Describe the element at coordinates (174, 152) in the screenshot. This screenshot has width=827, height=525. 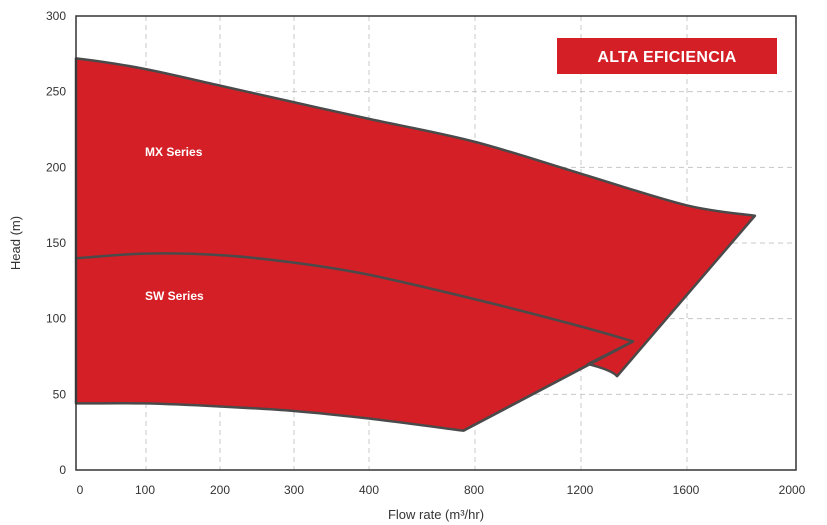
I see `mx-series-label: MX Series` at that location.